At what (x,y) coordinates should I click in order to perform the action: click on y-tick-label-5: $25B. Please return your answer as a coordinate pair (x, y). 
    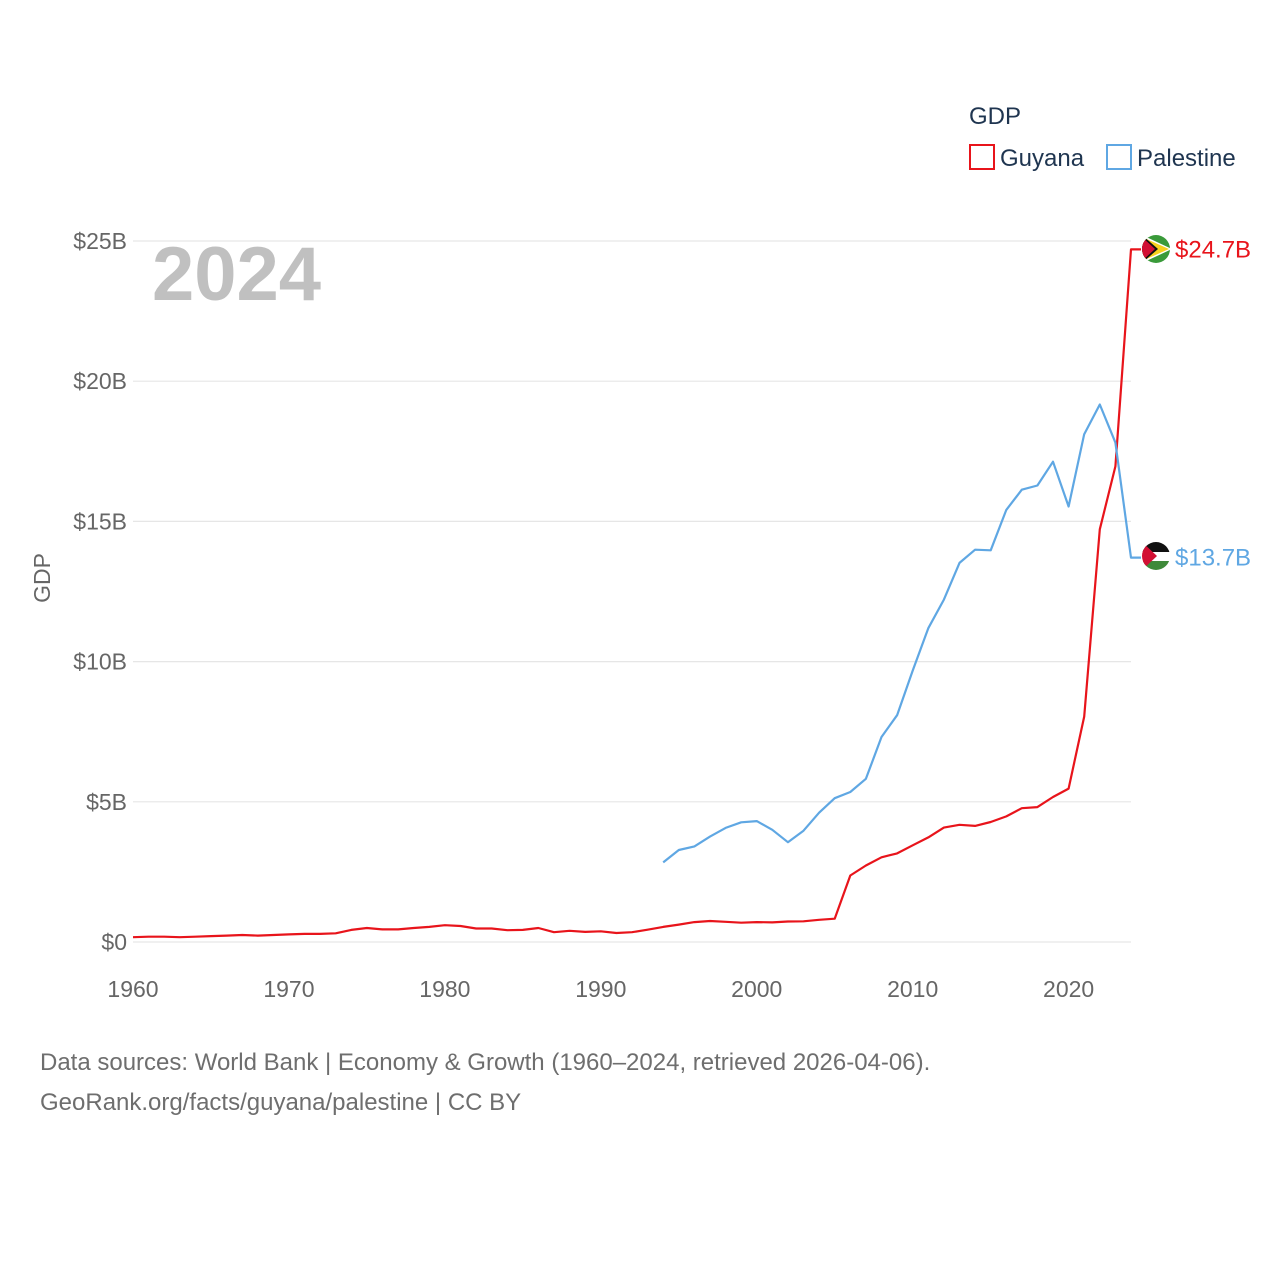
    Looking at the image, I should click on (100, 241).